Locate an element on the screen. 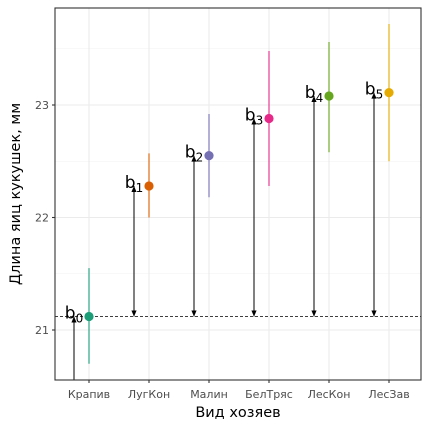  coefficient-label-1: b1 is located at coordinates (134, 184).